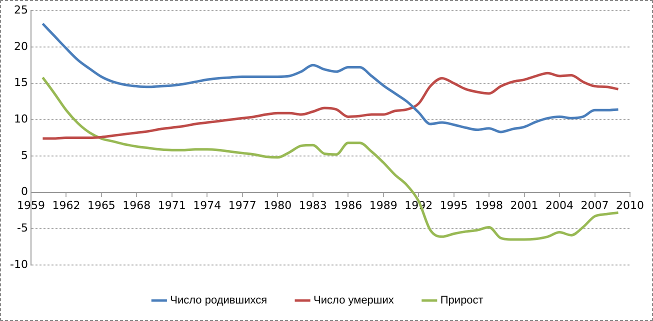 The width and height of the screenshot is (653, 321). I want to click on y-tick-label: 5, so click(24, 155).